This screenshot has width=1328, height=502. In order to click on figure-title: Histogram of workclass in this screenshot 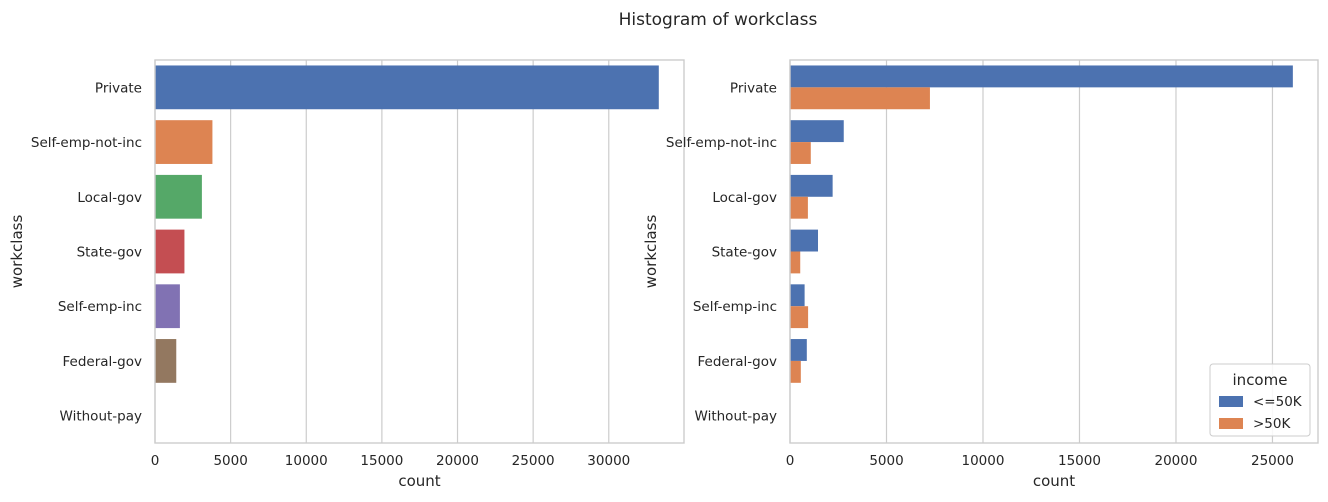, I will do `click(718, 20)`.